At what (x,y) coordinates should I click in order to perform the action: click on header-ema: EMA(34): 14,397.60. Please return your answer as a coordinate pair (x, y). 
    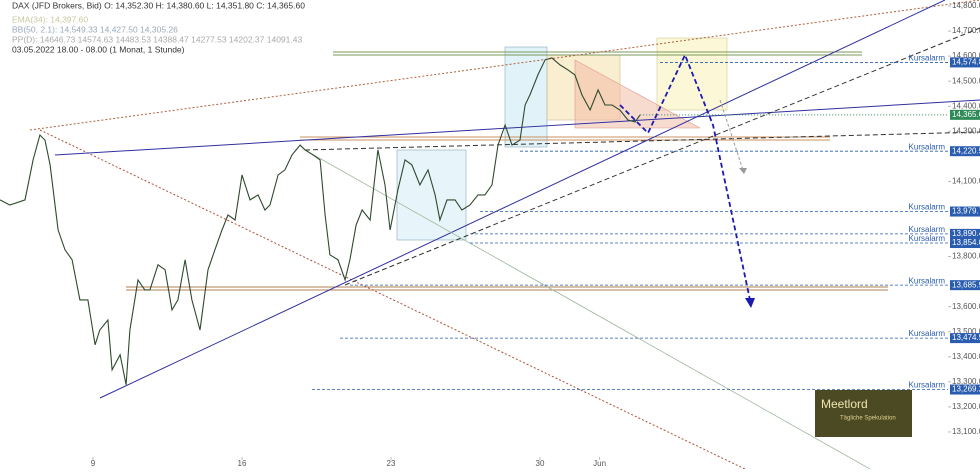
    Looking at the image, I should click on (50, 19).